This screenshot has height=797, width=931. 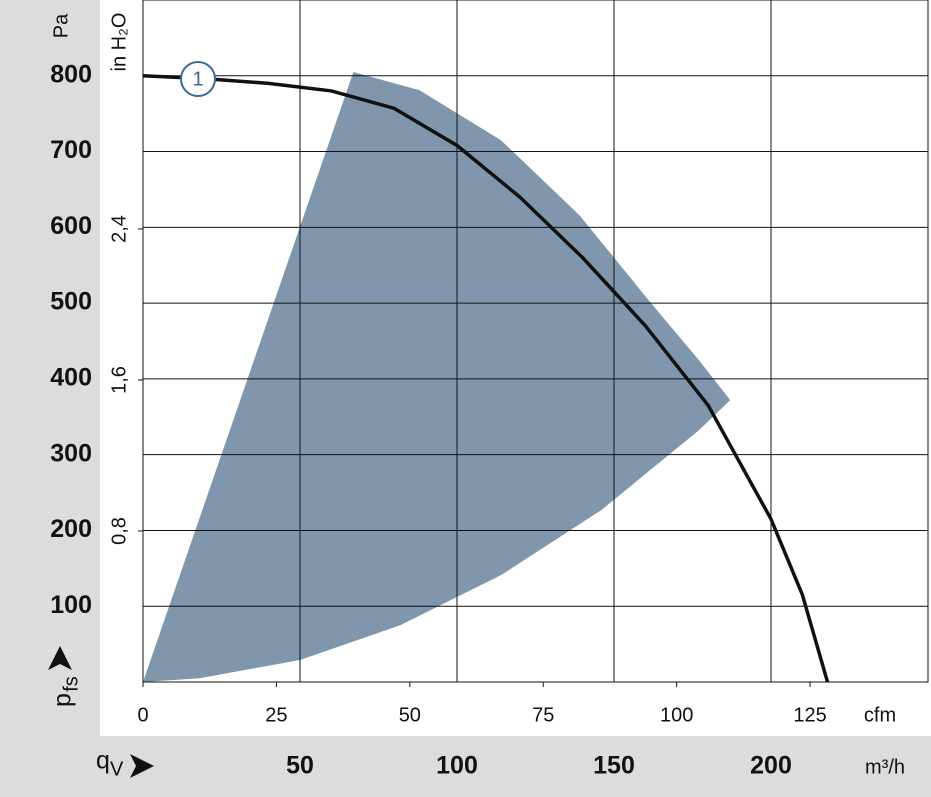 What do you see at coordinates (885, 767) in the screenshot?
I see `x-label: m³/h` at bounding box center [885, 767].